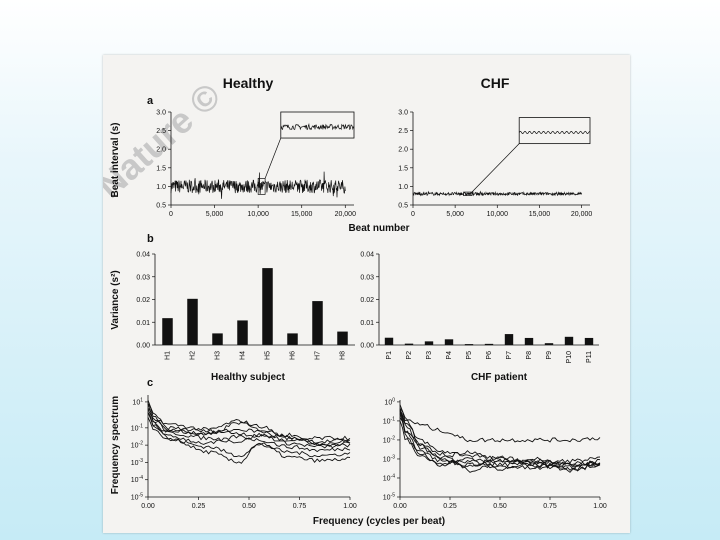 This screenshot has height=540, width=720. I want to click on a-chf-y-tick-label: 1.5, so click(403, 168).